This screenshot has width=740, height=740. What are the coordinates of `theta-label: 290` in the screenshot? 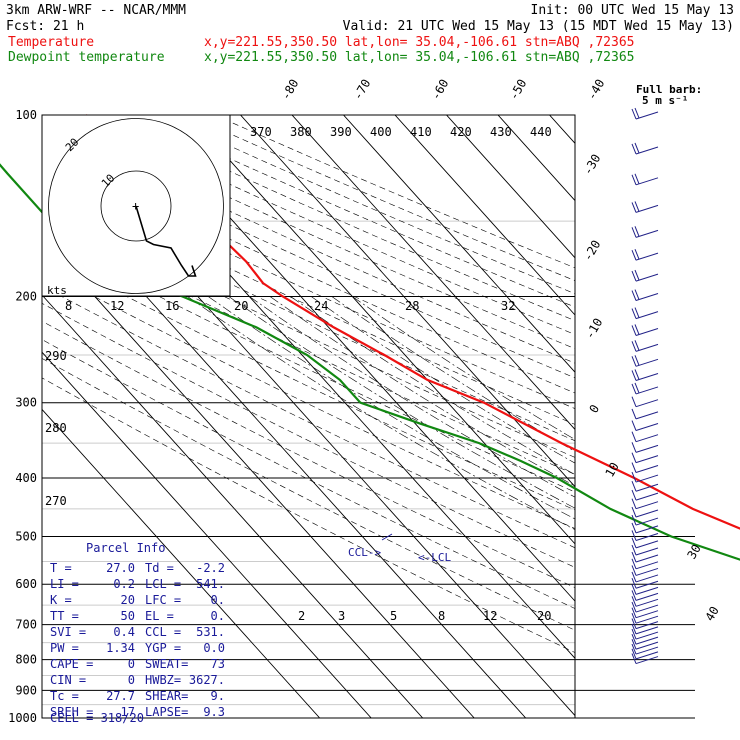 It's located at (56, 356).